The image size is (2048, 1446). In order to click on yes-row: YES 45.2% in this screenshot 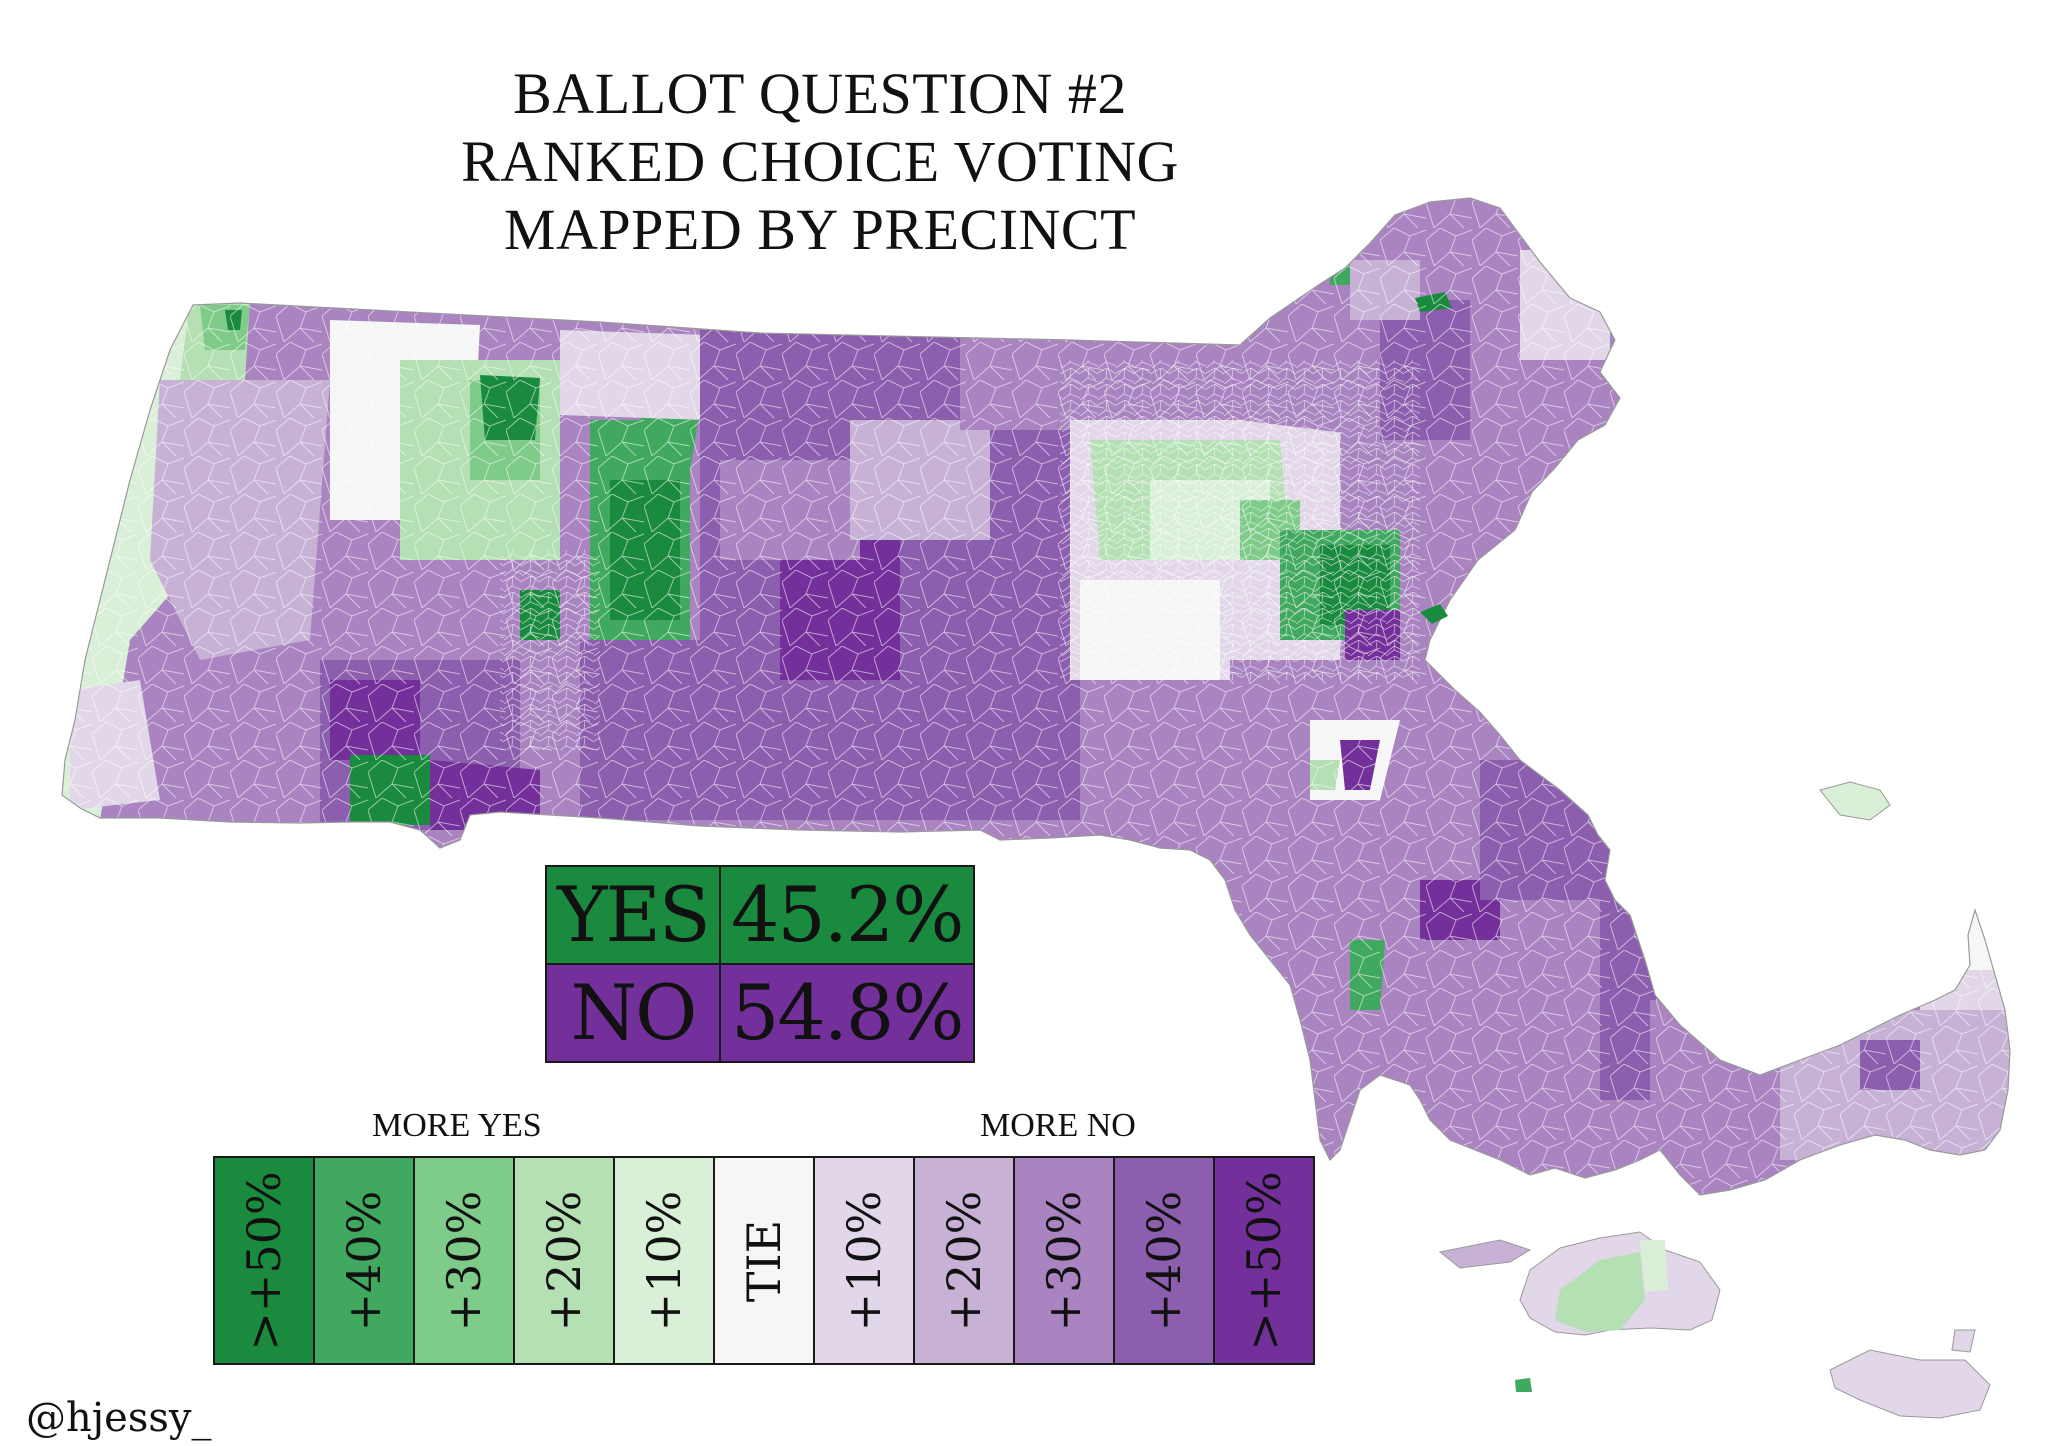, I will do `click(760, 915)`.